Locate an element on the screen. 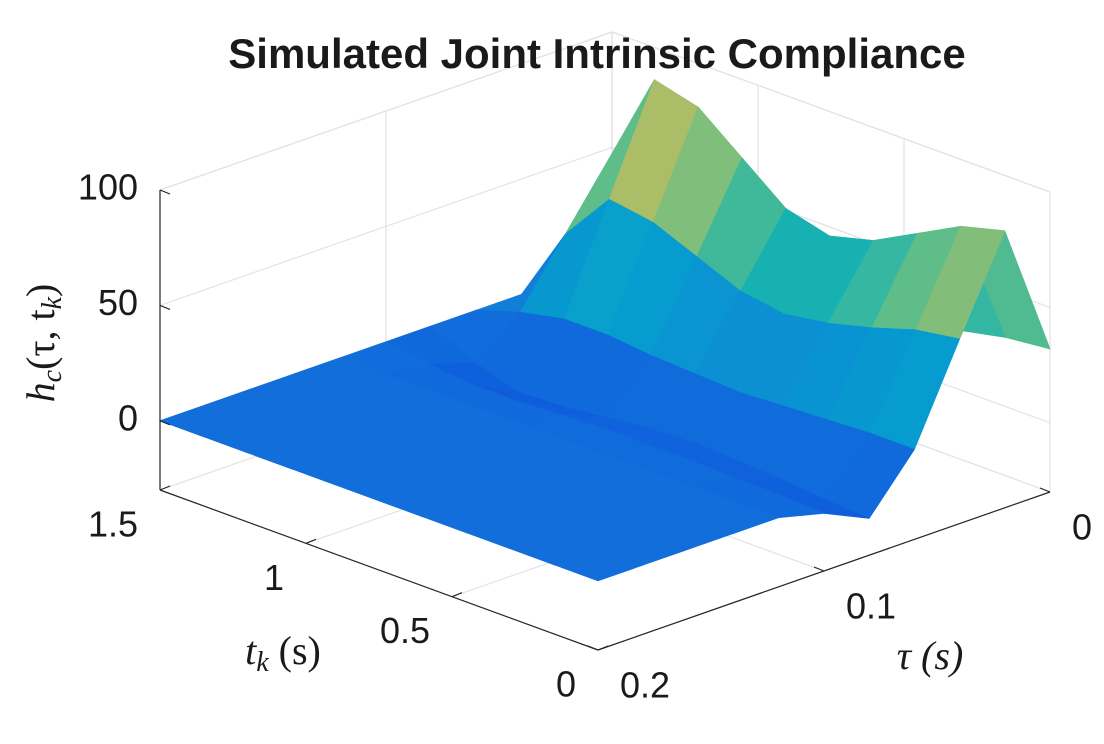 Image resolution: width=1104 pixels, height=744 pixels. x-tick-label: 0.1 is located at coordinates (871, 606).